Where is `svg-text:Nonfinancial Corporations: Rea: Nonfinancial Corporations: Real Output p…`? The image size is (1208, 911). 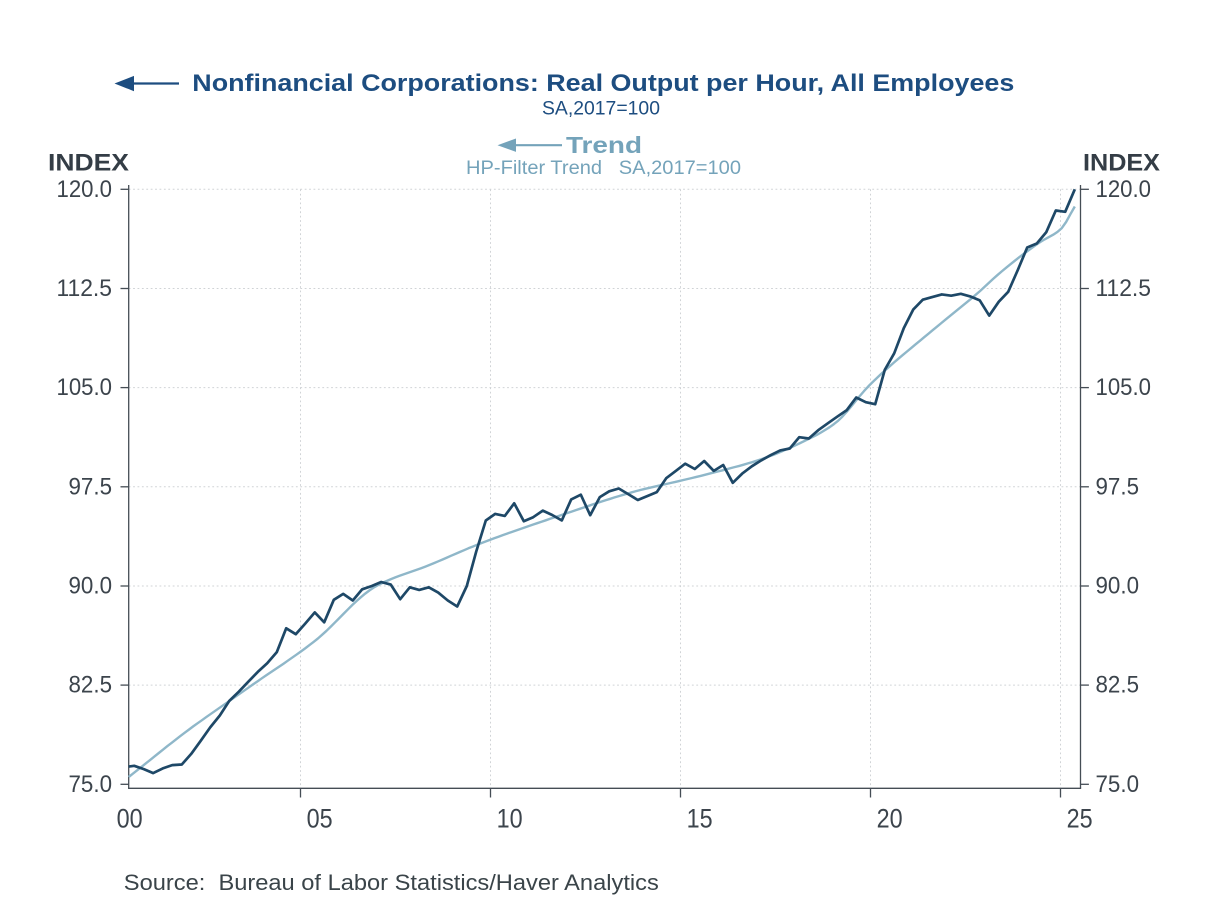 svg-text:Nonfinancial Corporations: Rea: Nonfinancial Corporations: Real Output p… is located at coordinates (603, 83).